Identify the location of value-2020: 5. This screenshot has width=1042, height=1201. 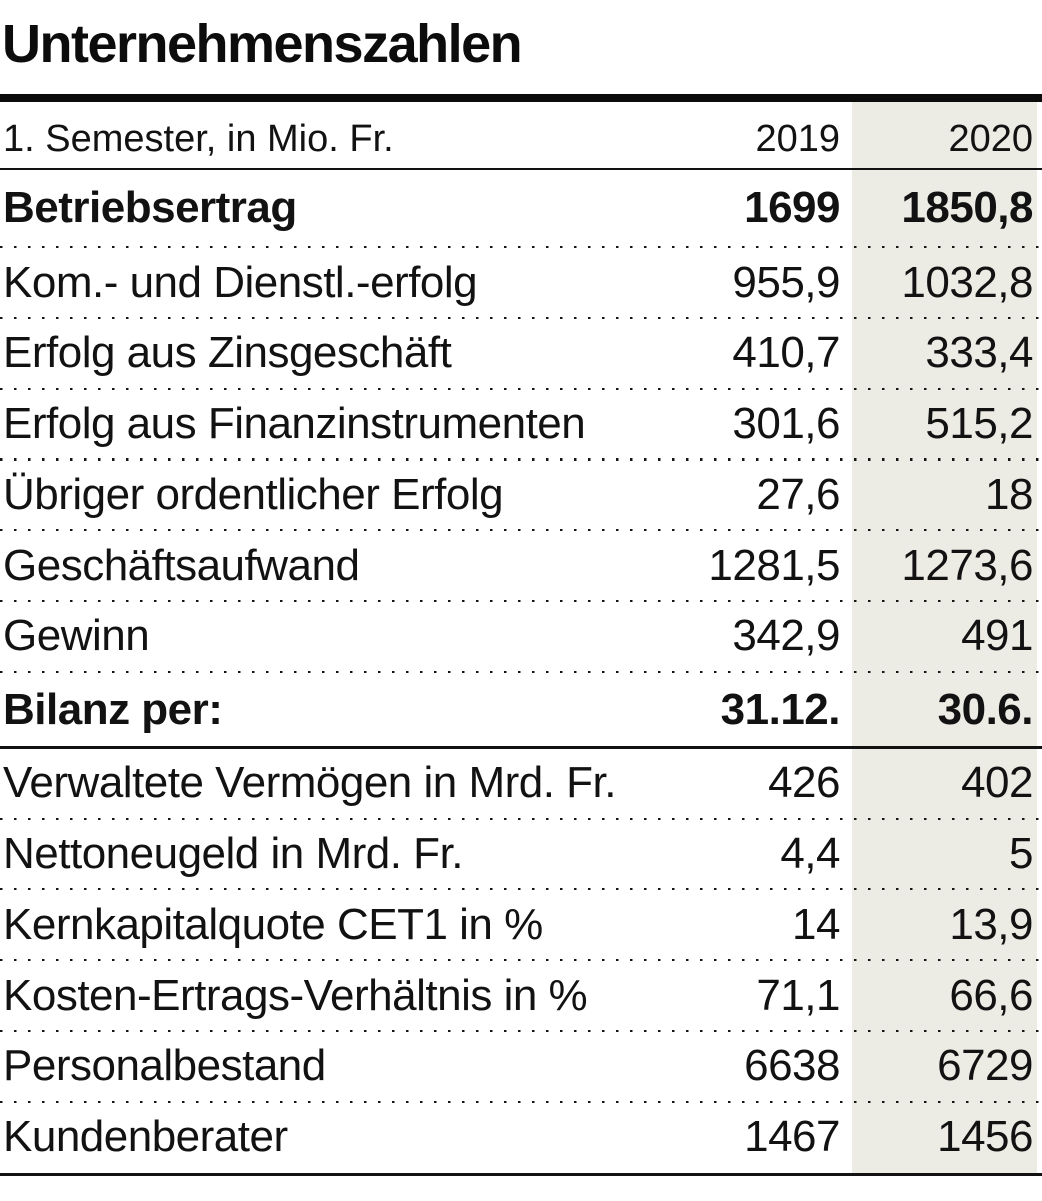
(1021, 854).